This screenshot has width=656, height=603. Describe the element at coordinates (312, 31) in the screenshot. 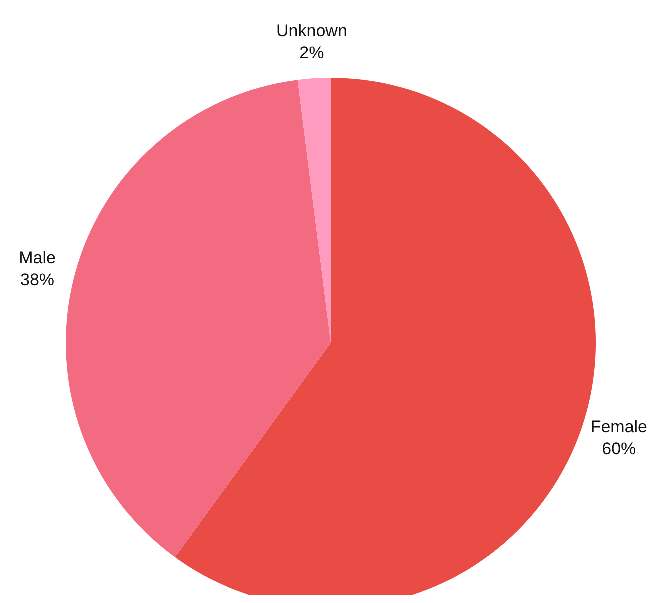

I see `slice-label: Unknown` at that location.